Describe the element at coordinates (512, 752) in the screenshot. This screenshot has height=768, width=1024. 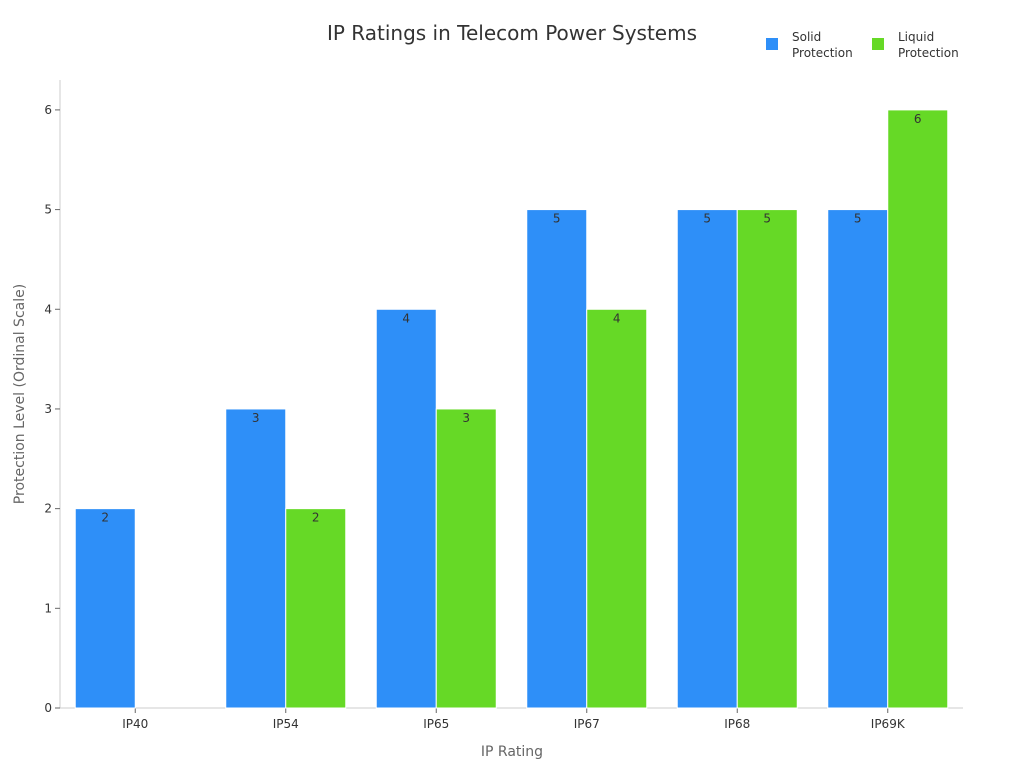
I see `x-axis-title: IP Rating` at that location.